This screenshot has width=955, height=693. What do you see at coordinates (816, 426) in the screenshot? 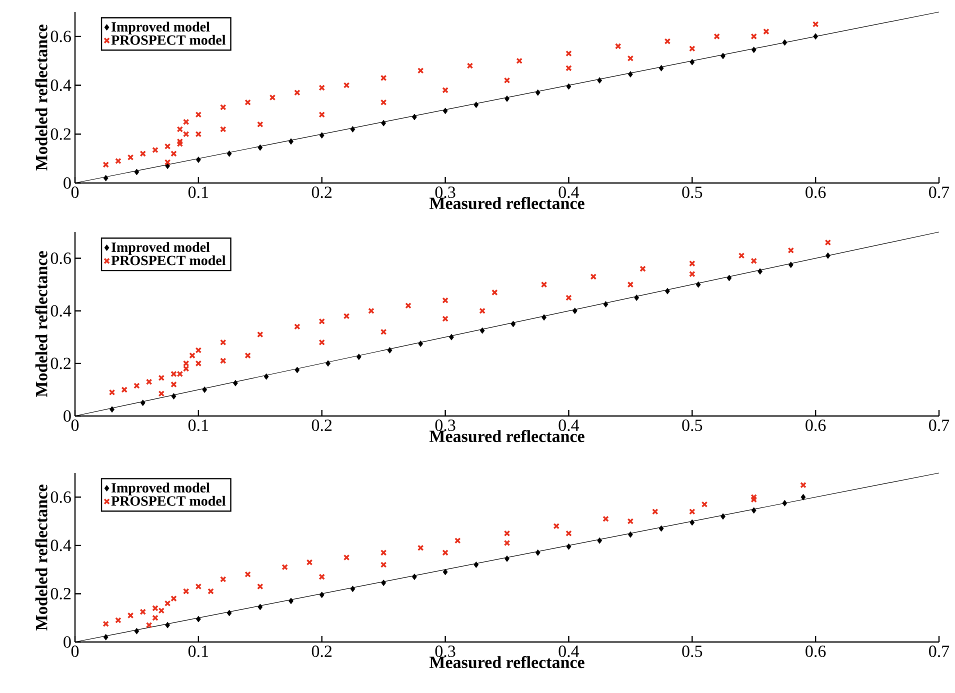
I see `x-tick-label: 0.6` at bounding box center [816, 426].